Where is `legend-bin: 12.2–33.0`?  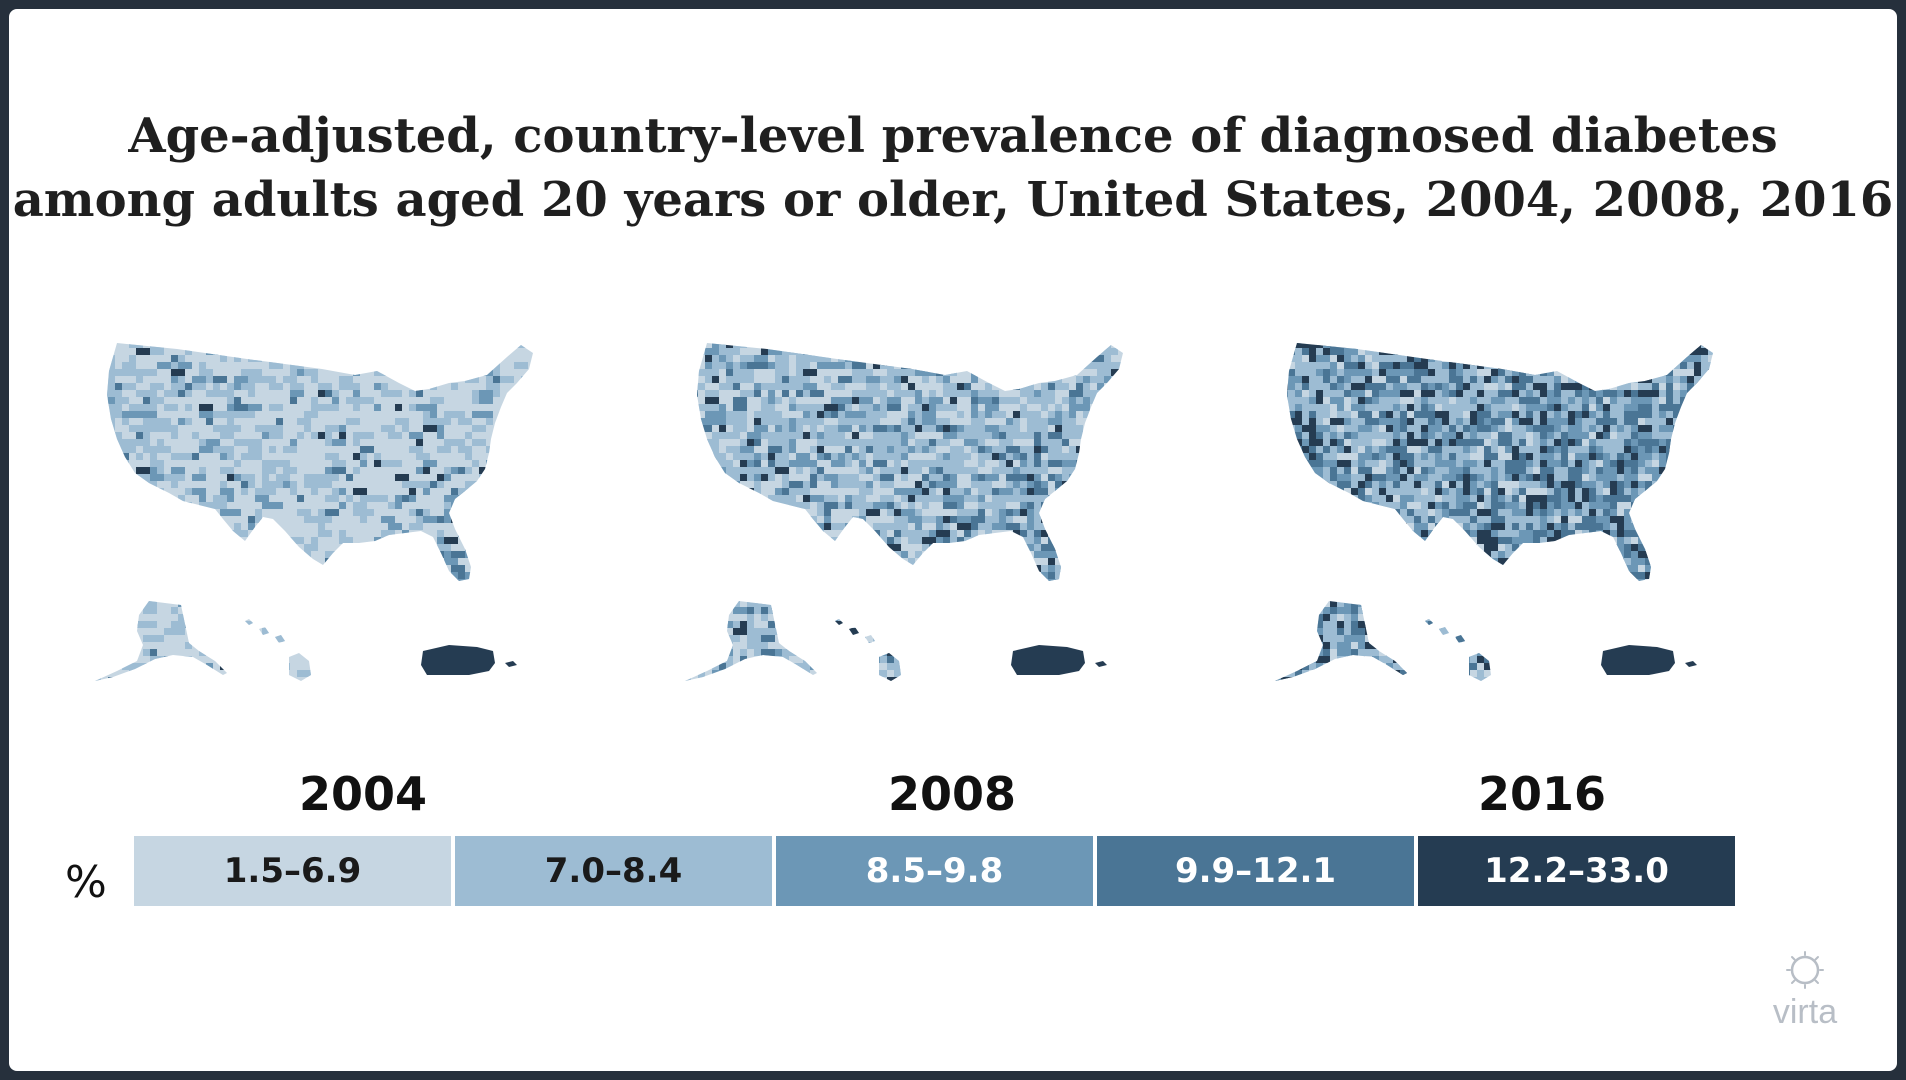 legend-bin: 12.2–33.0 is located at coordinates (1576, 871).